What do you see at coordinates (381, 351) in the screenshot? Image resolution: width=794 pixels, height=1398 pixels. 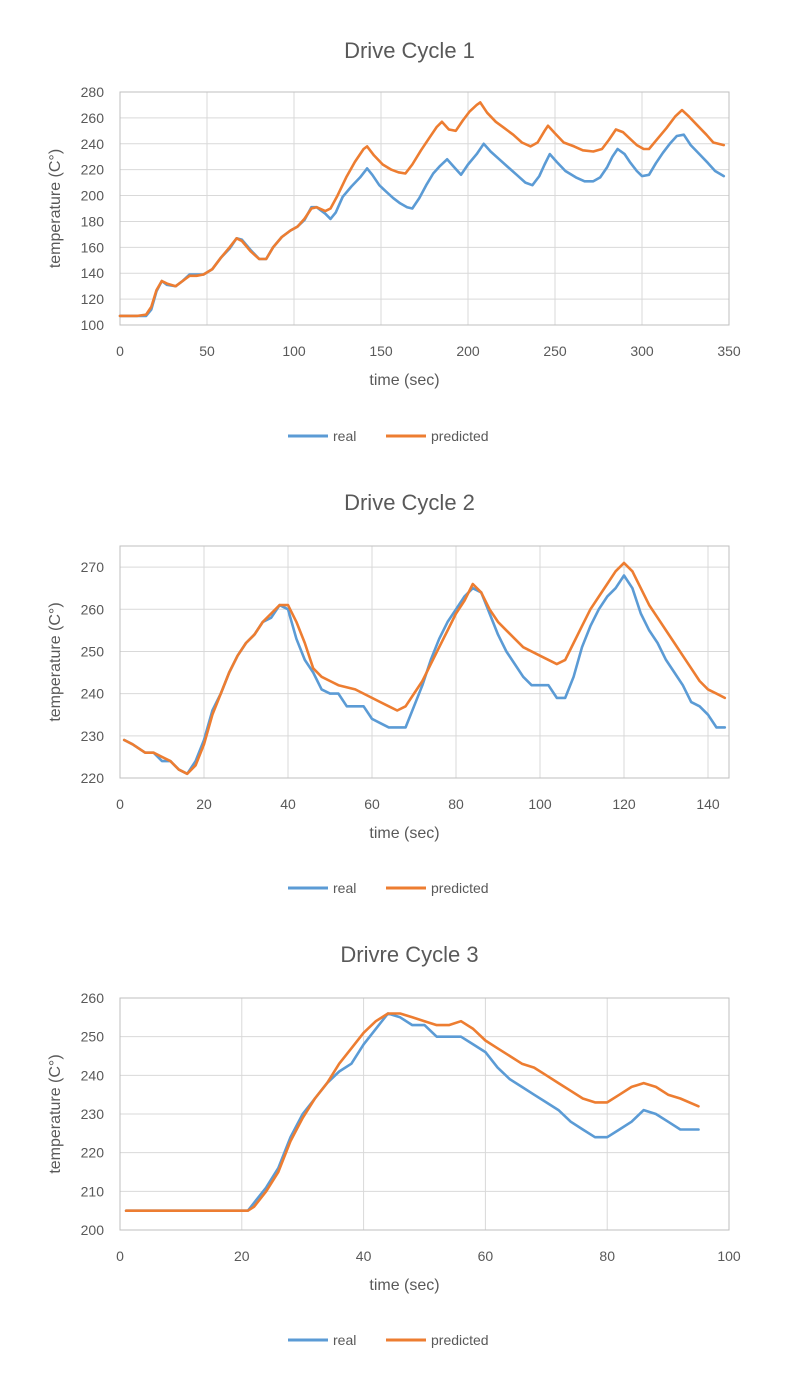 I see `x-tick-label: 150` at bounding box center [381, 351].